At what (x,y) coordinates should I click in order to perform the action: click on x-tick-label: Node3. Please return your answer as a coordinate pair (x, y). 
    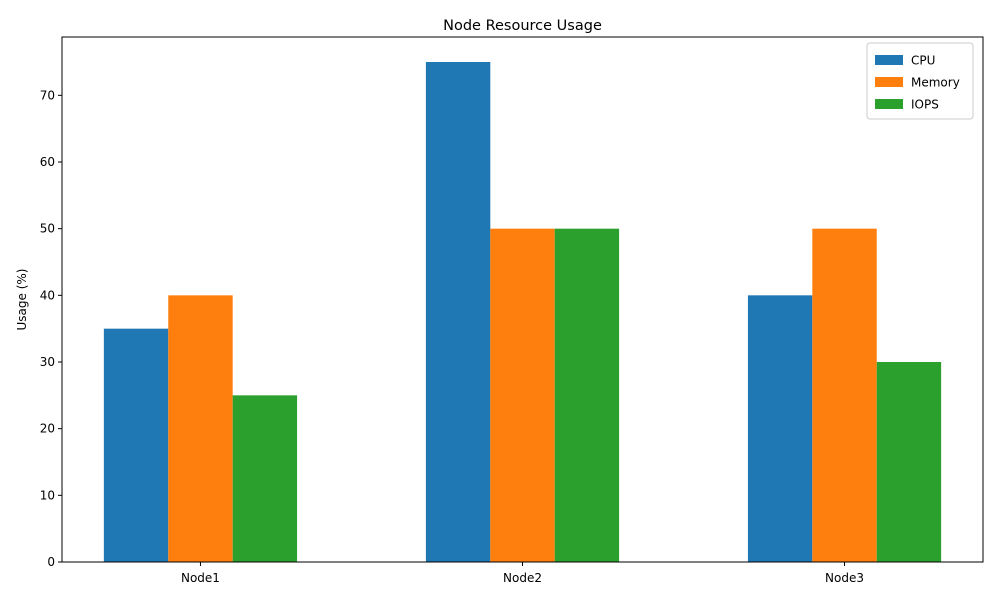
    Looking at the image, I should click on (844, 578).